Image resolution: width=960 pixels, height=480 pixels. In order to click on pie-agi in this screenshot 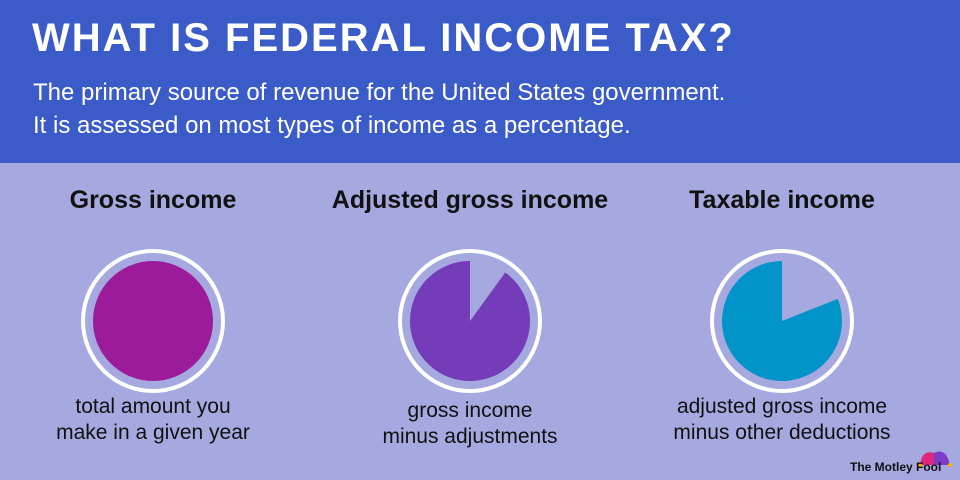, I will do `click(470, 321)`.